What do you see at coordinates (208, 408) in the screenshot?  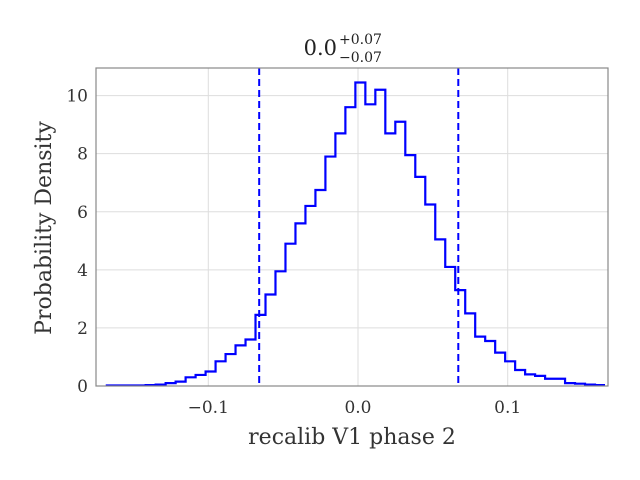 I see `x-tick-label: −0.1` at bounding box center [208, 408].